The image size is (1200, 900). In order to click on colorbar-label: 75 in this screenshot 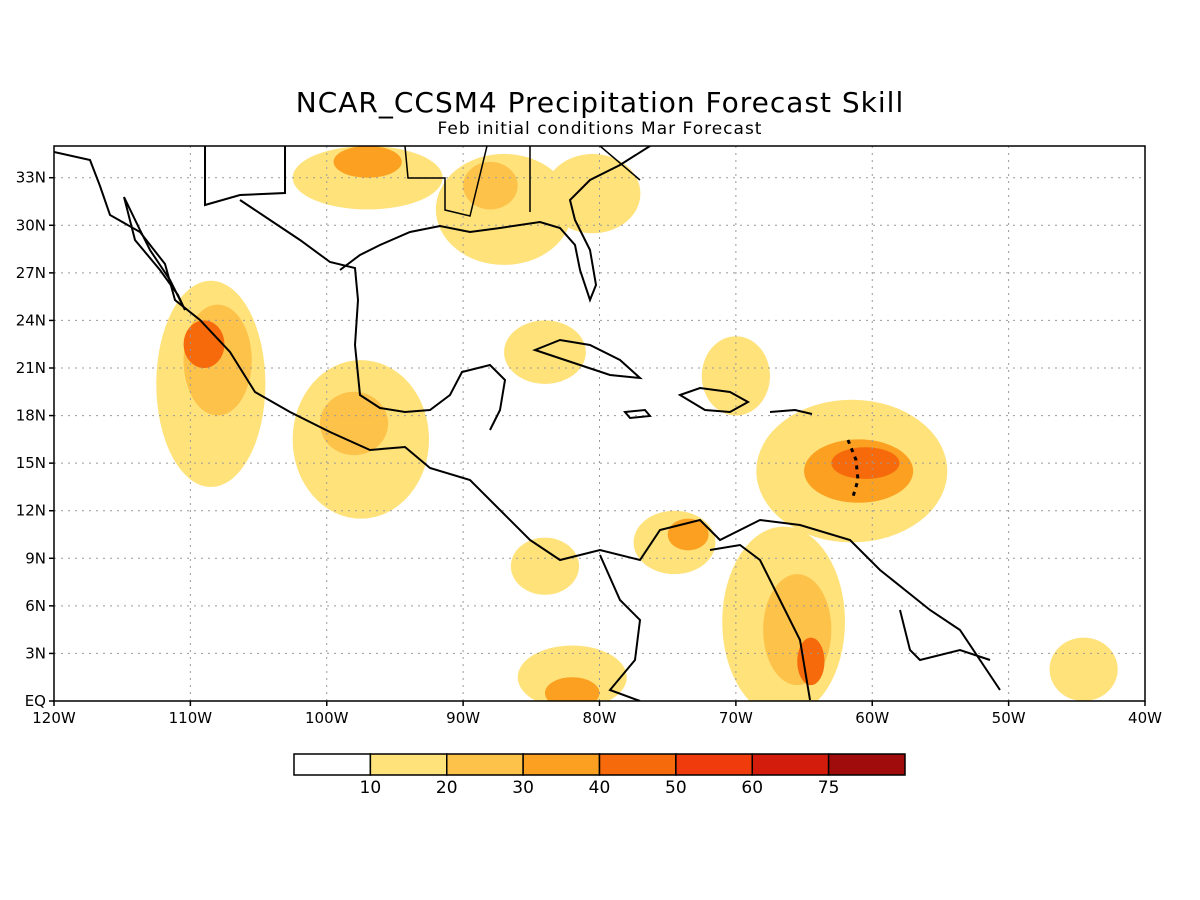, I will do `click(829, 788)`.